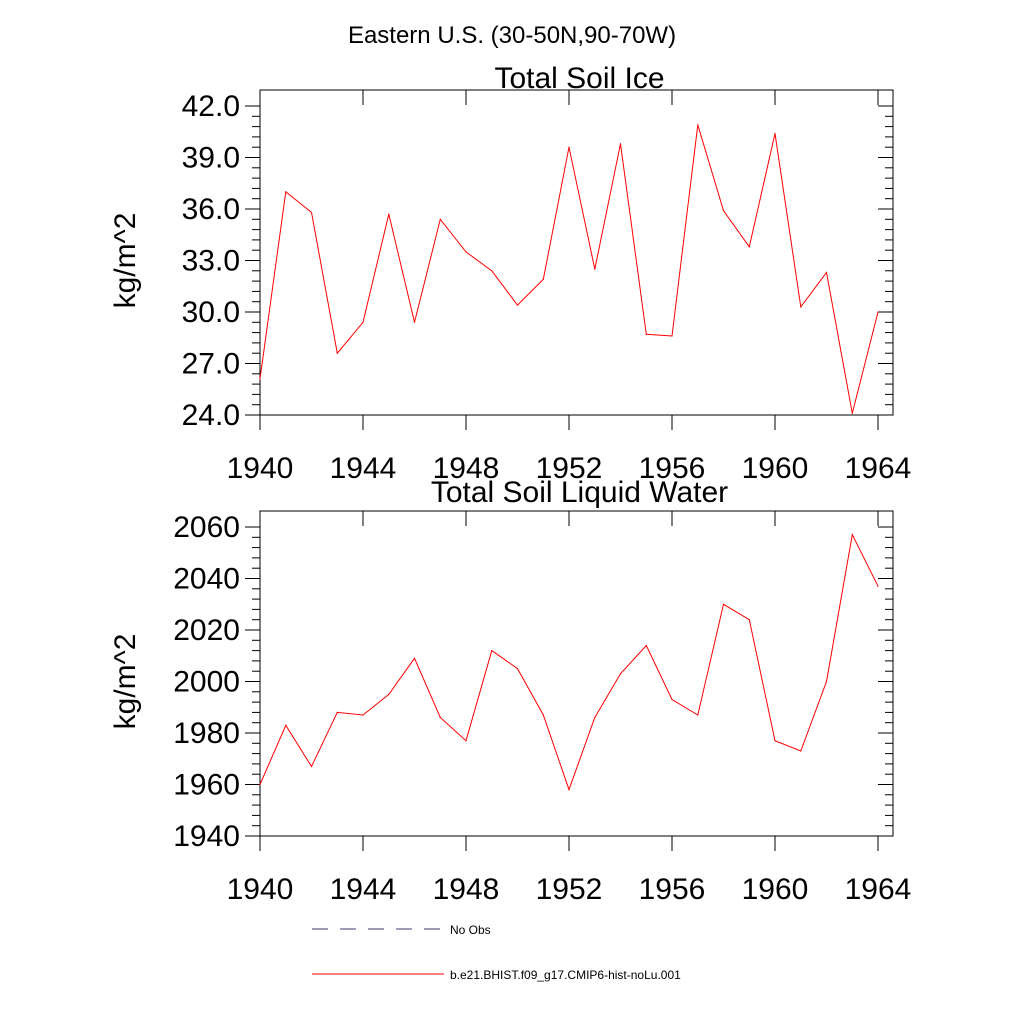  I want to click on y-tick-label: 39.0, so click(211, 158).